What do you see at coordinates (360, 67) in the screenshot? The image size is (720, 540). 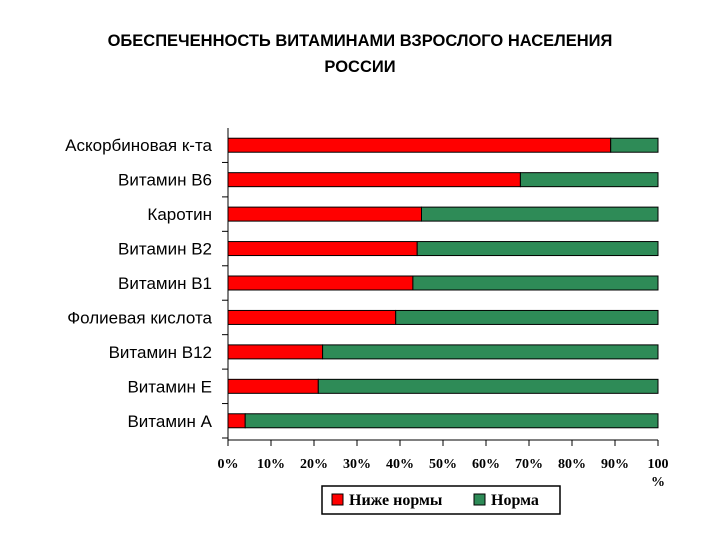 I see `chart-title-line2: РОССИИ` at bounding box center [360, 67].